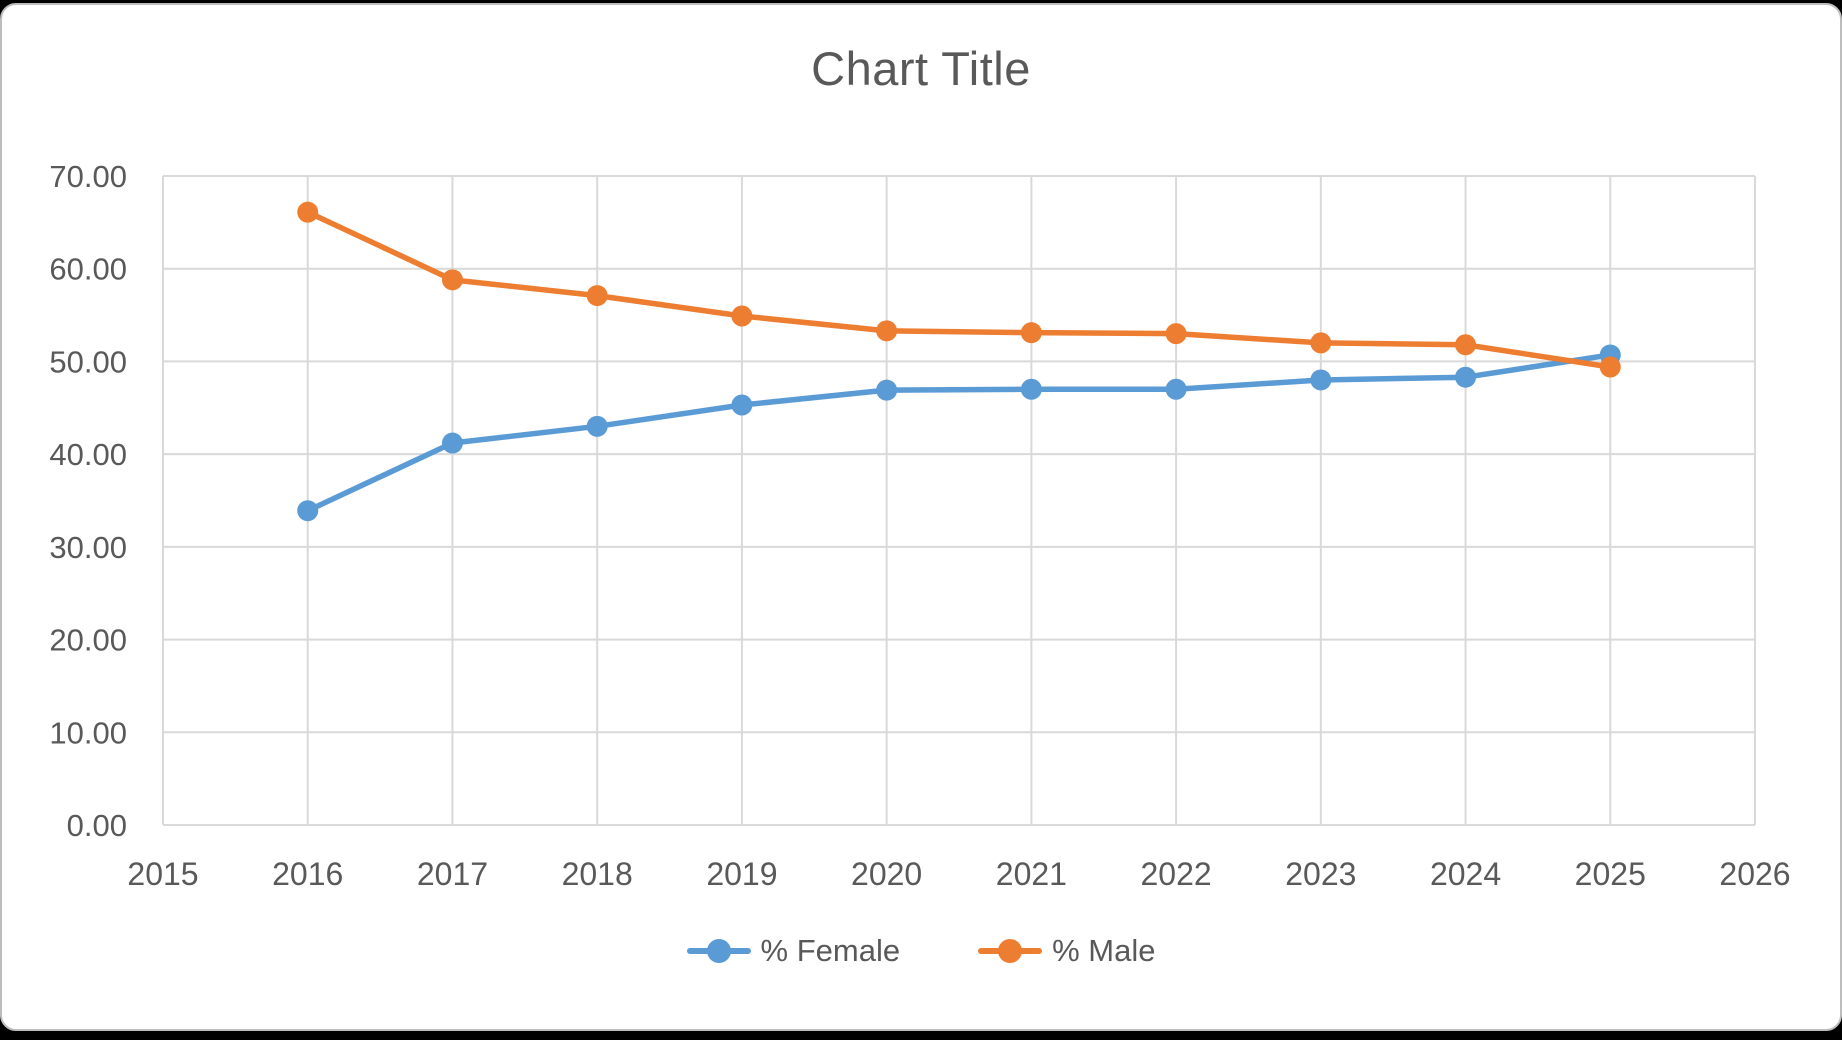  What do you see at coordinates (959, 433) in the screenshot?
I see `series-line-female` at bounding box center [959, 433].